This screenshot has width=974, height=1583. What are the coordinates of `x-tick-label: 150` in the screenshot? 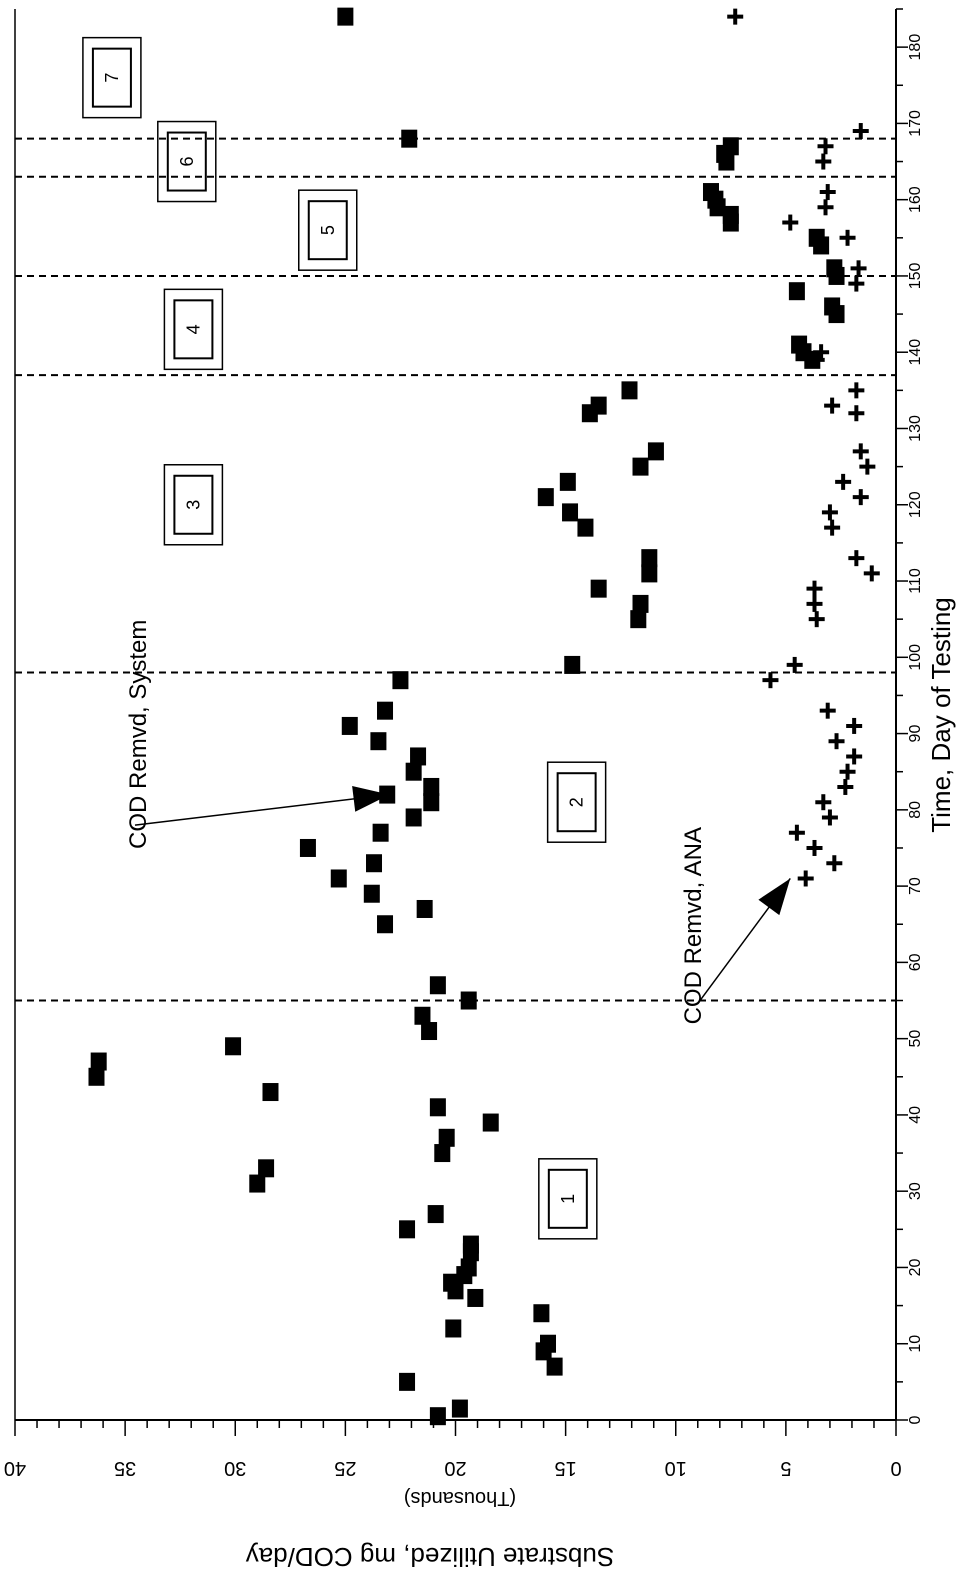 It's located at (915, 276).